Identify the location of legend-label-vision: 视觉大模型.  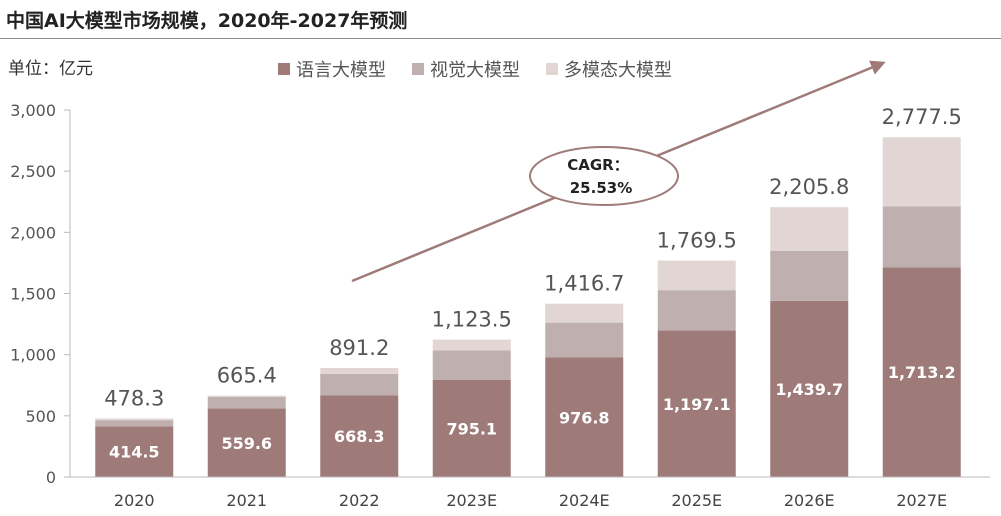
(475, 70).